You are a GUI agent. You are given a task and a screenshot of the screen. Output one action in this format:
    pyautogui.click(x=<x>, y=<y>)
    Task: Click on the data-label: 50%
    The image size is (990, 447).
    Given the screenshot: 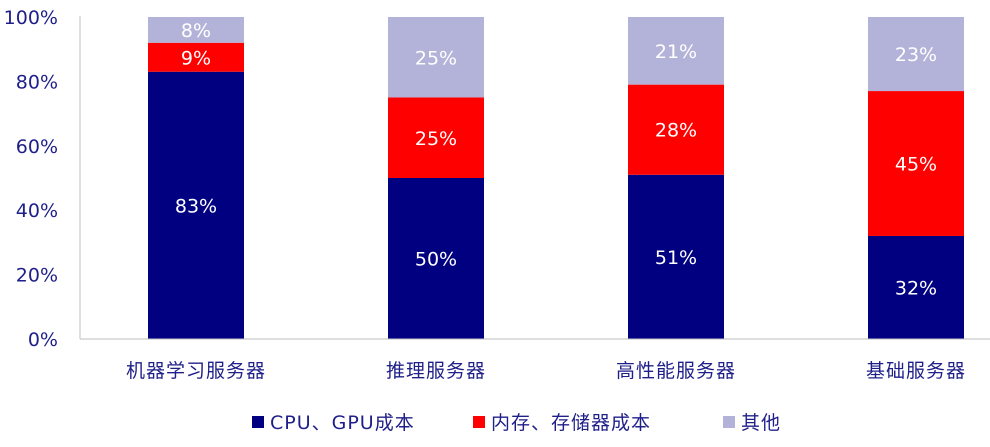 What is the action you would take?
    pyautogui.click(x=436, y=260)
    